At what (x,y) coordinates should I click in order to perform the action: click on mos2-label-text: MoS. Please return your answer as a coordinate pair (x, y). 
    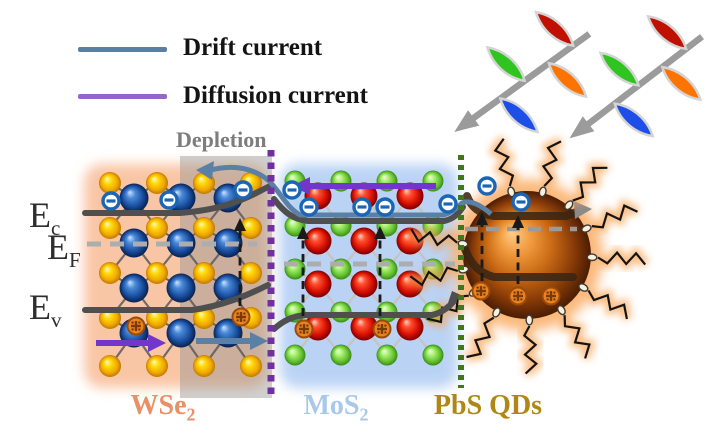
    Looking at the image, I should click on (331, 405).